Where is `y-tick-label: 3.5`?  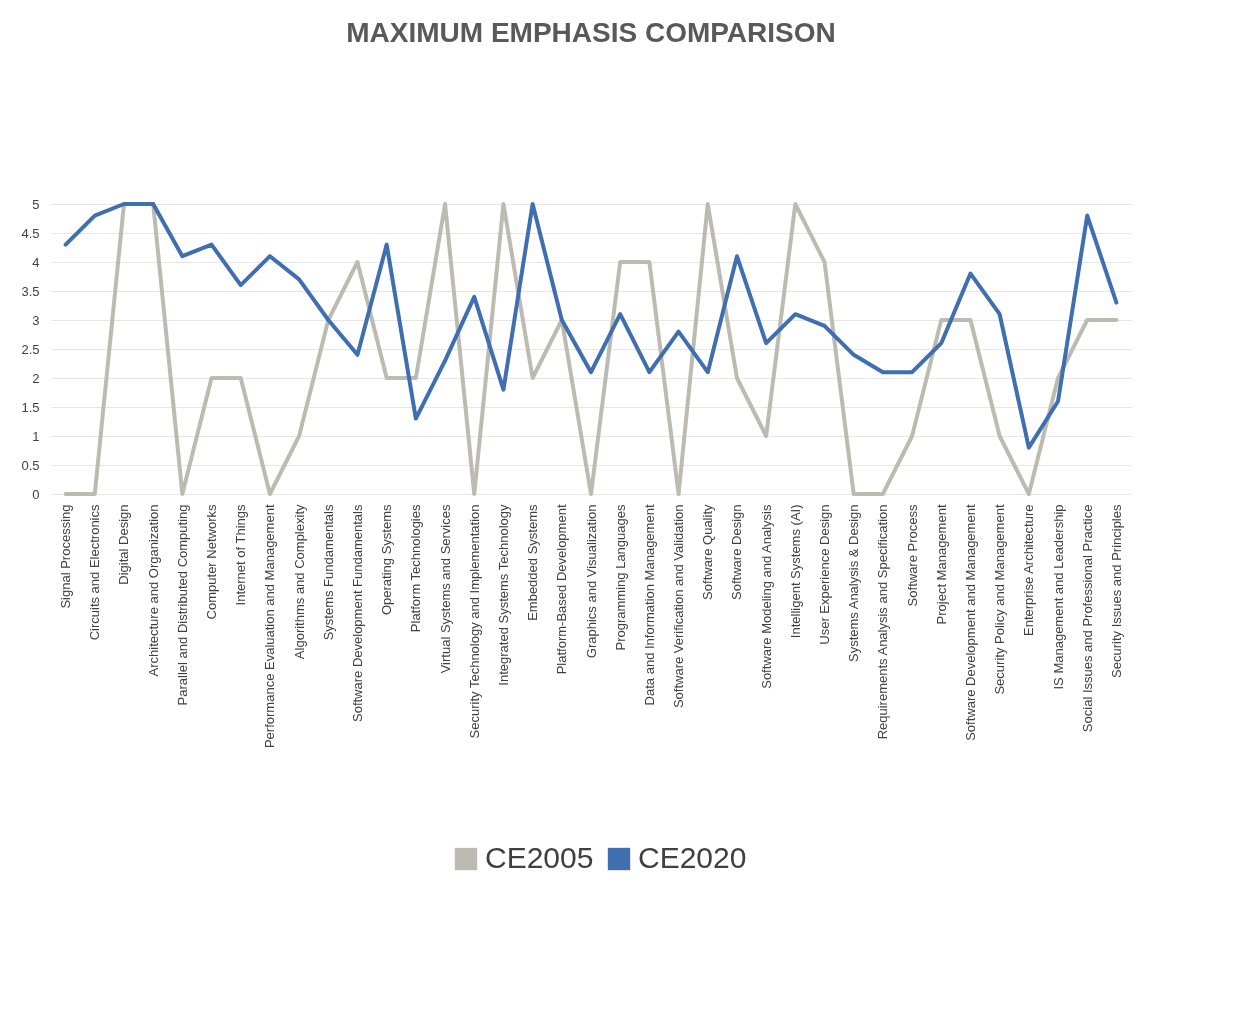
y-tick-label: 3.5 is located at coordinates (30, 291).